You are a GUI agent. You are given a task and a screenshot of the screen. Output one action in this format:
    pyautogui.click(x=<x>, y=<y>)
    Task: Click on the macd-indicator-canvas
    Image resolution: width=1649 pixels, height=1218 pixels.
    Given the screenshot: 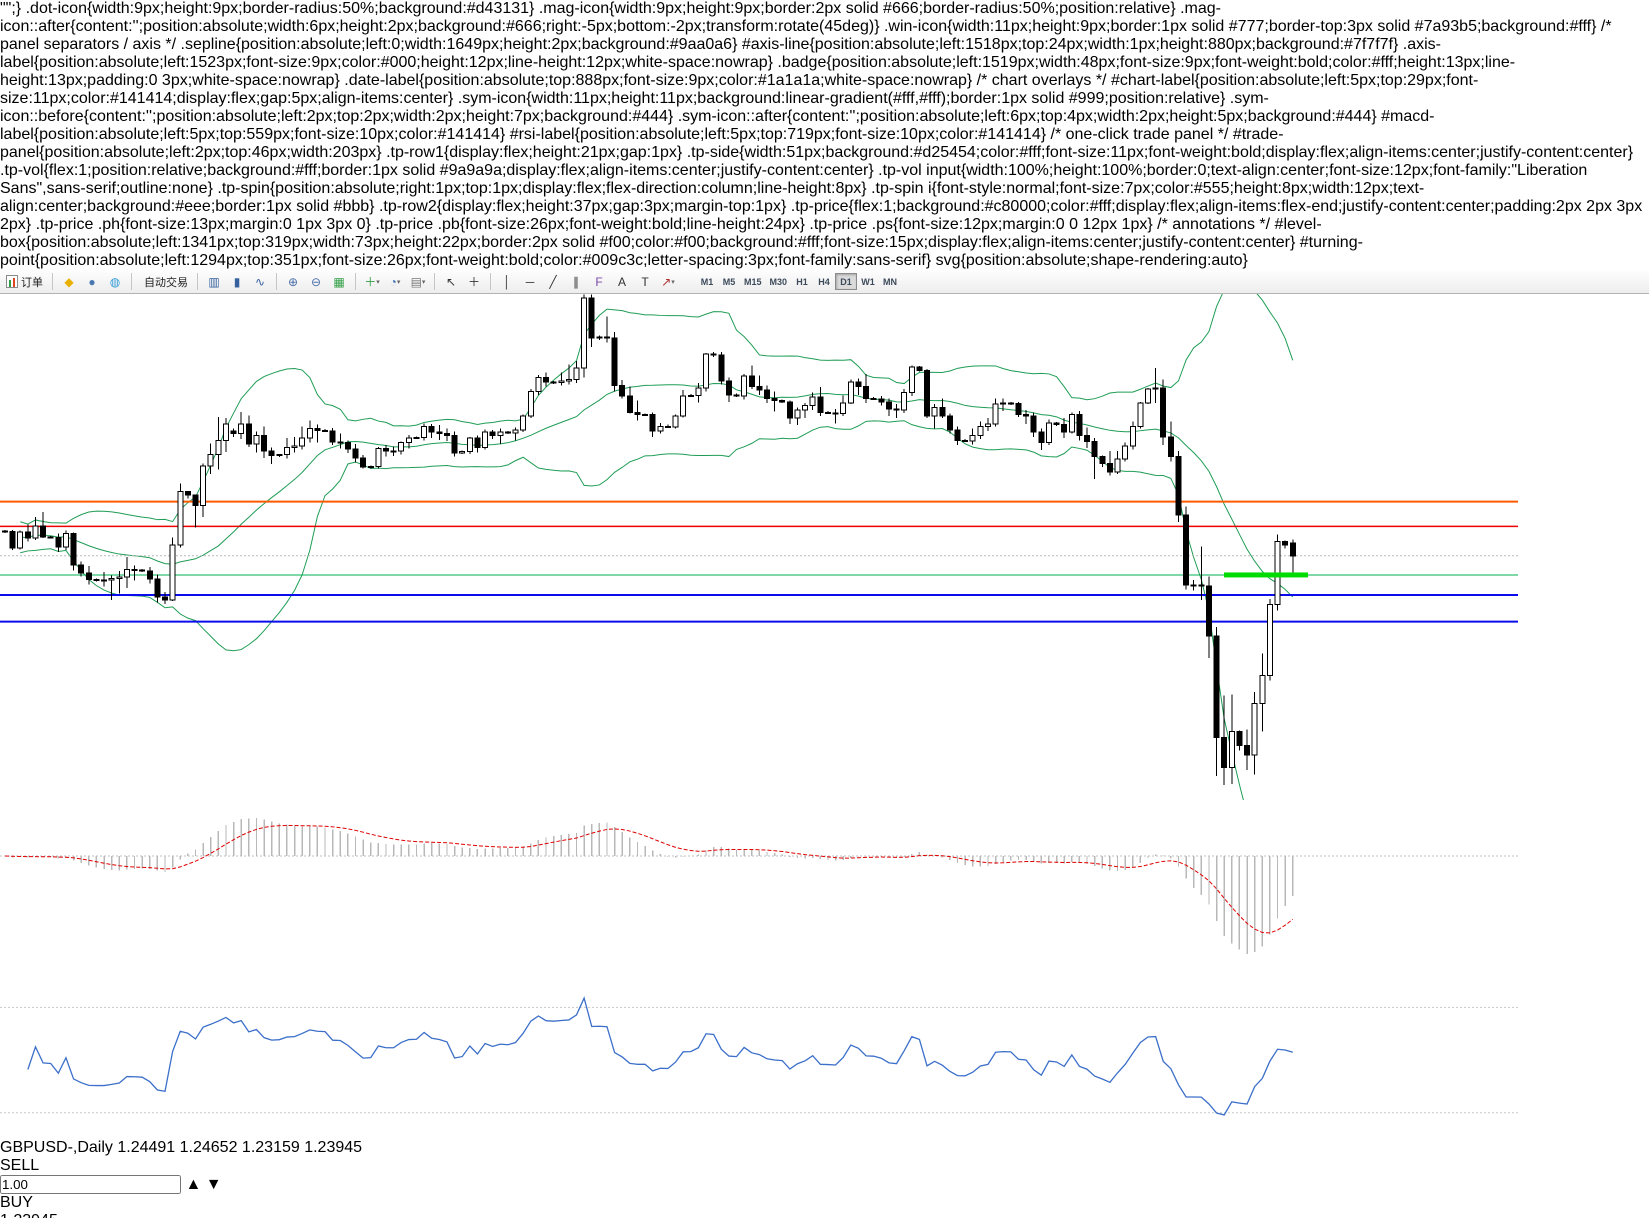 What is the action you would take?
    pyautogui.click(x=759, y=883)
    